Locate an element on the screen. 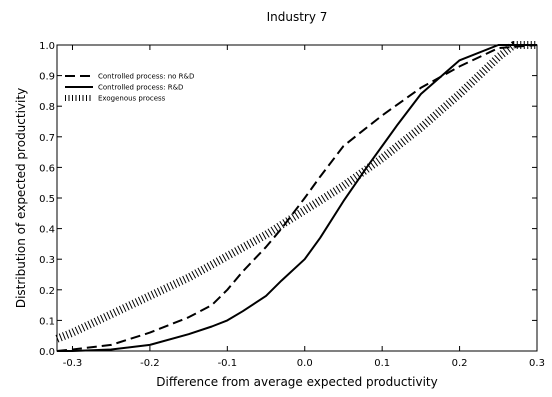 Image resolution: width=552 pixels, height=397 pixels. x-tick-label: 0.3 is located at coordinates (537, 363).